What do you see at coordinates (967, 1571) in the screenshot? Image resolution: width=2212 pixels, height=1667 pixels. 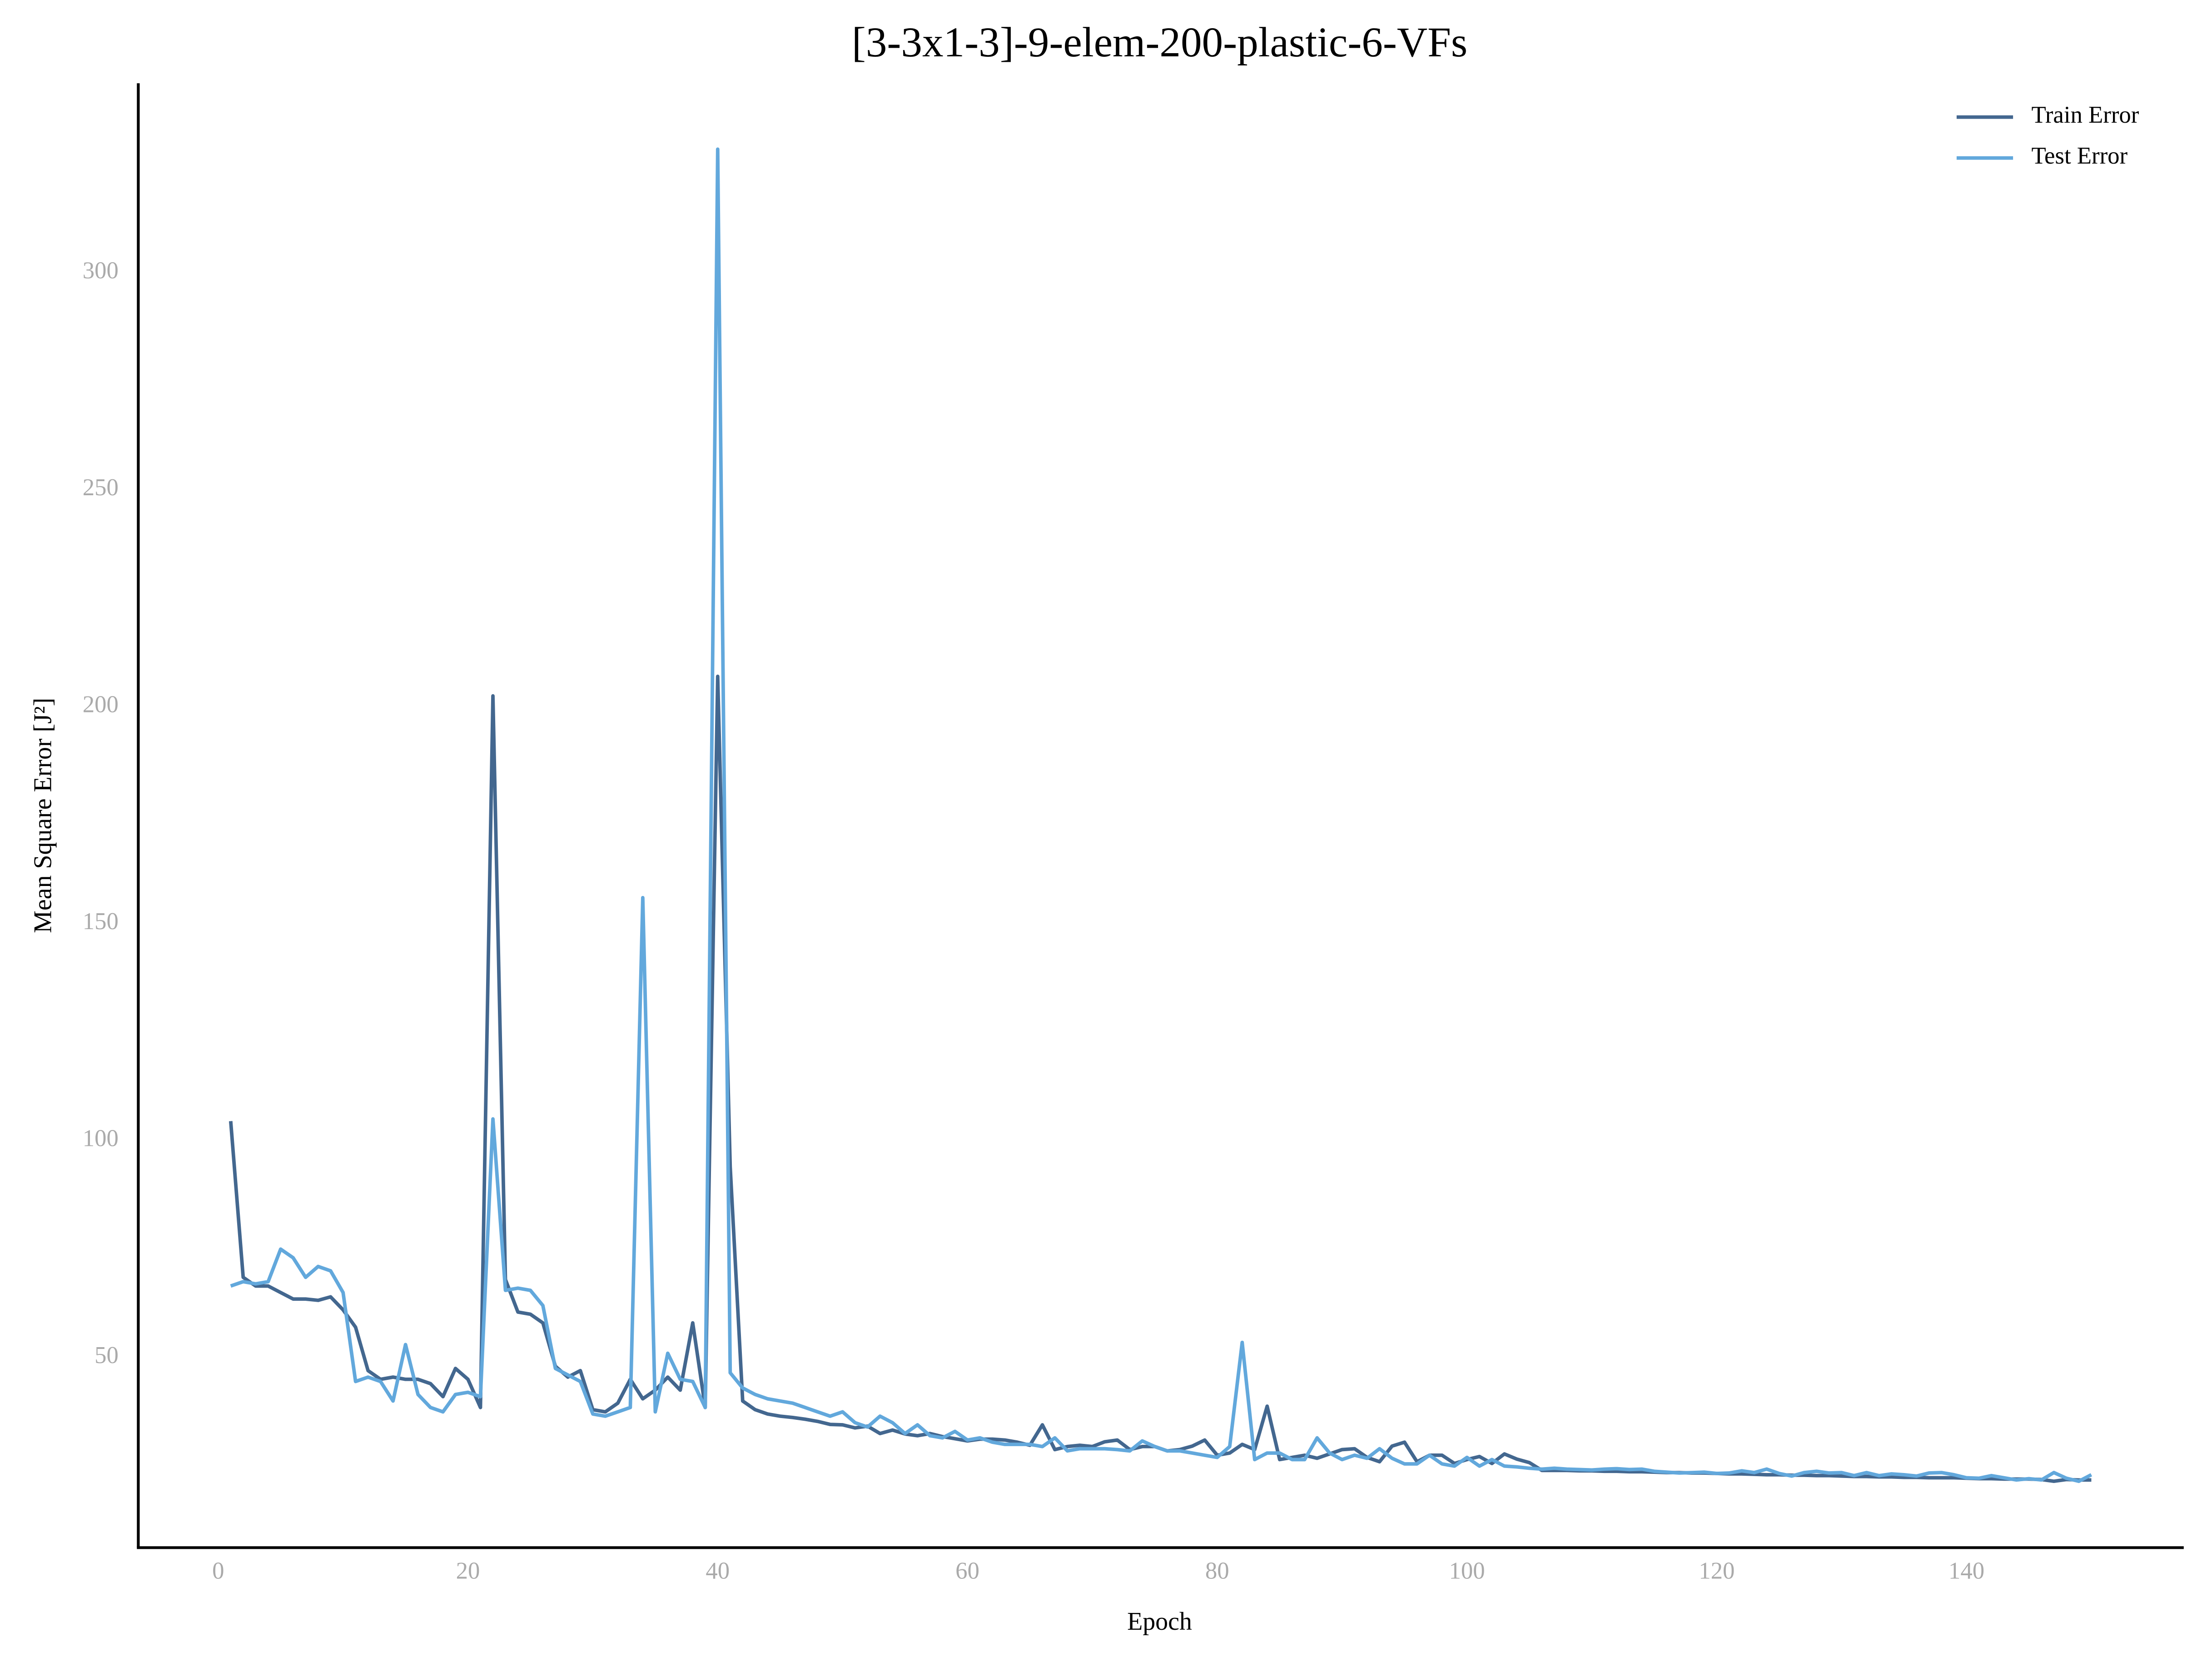 I see `x-tick-label: 60` at bounding box center [967, 1571].